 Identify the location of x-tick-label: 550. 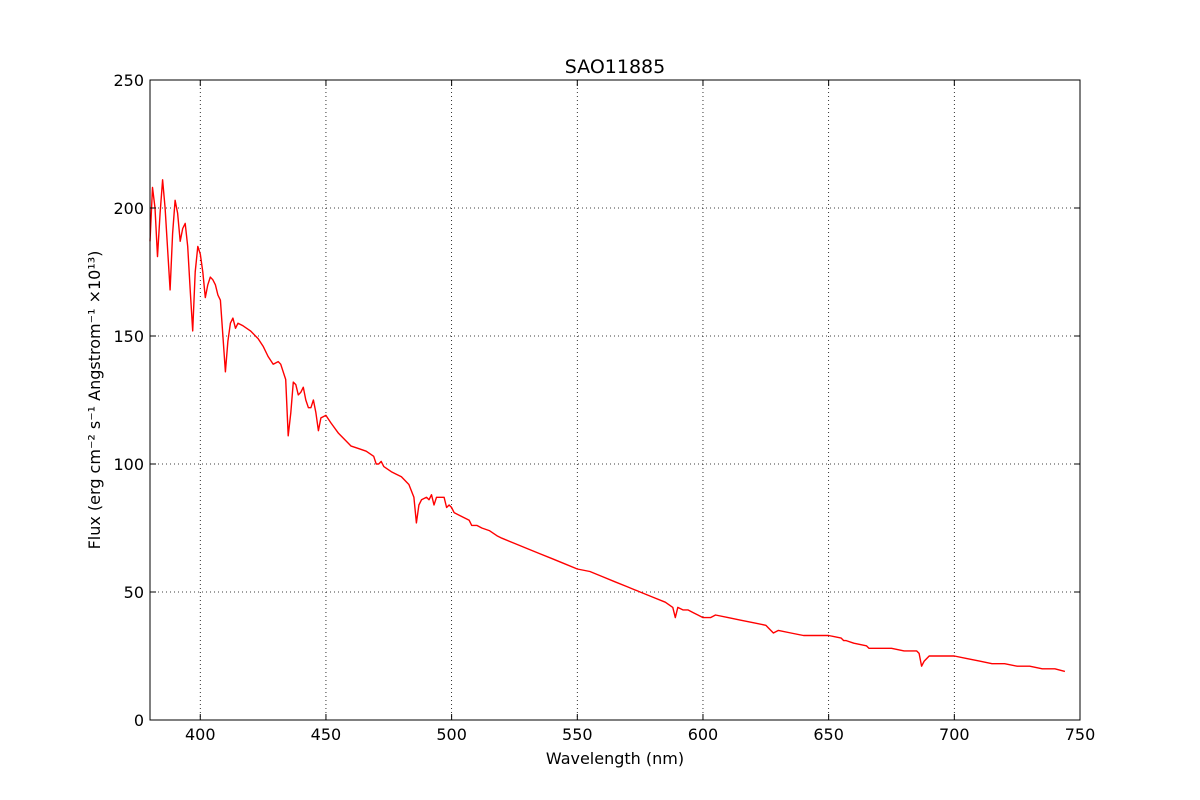
(577, 734).